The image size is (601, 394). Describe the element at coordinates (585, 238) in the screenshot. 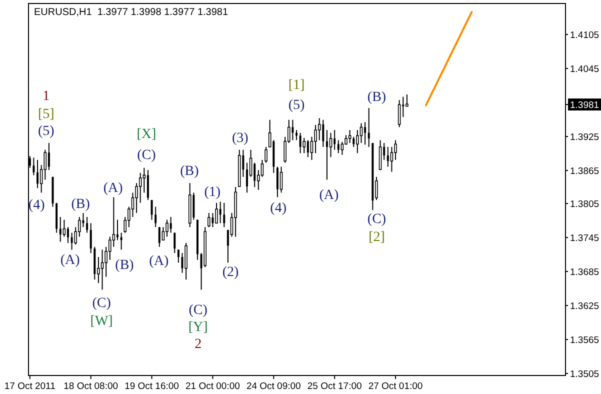

I see `y-tick-label: 1.3745` at that location.